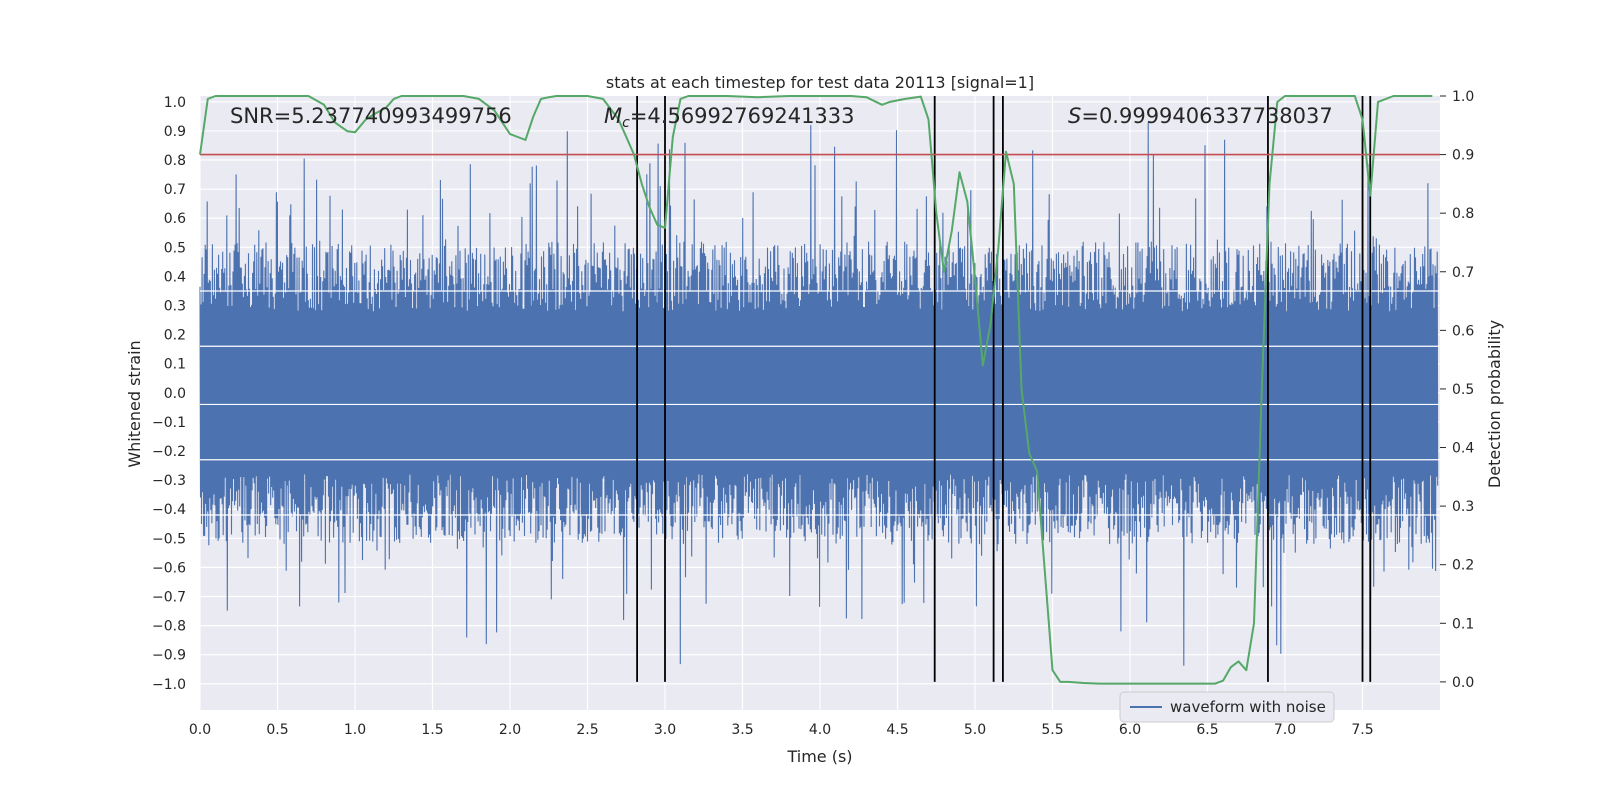 Image resolution: width=1600 pixels, height=800 pixels. I want to click on y2-tick-label: 0.8, so click(1463, 214).